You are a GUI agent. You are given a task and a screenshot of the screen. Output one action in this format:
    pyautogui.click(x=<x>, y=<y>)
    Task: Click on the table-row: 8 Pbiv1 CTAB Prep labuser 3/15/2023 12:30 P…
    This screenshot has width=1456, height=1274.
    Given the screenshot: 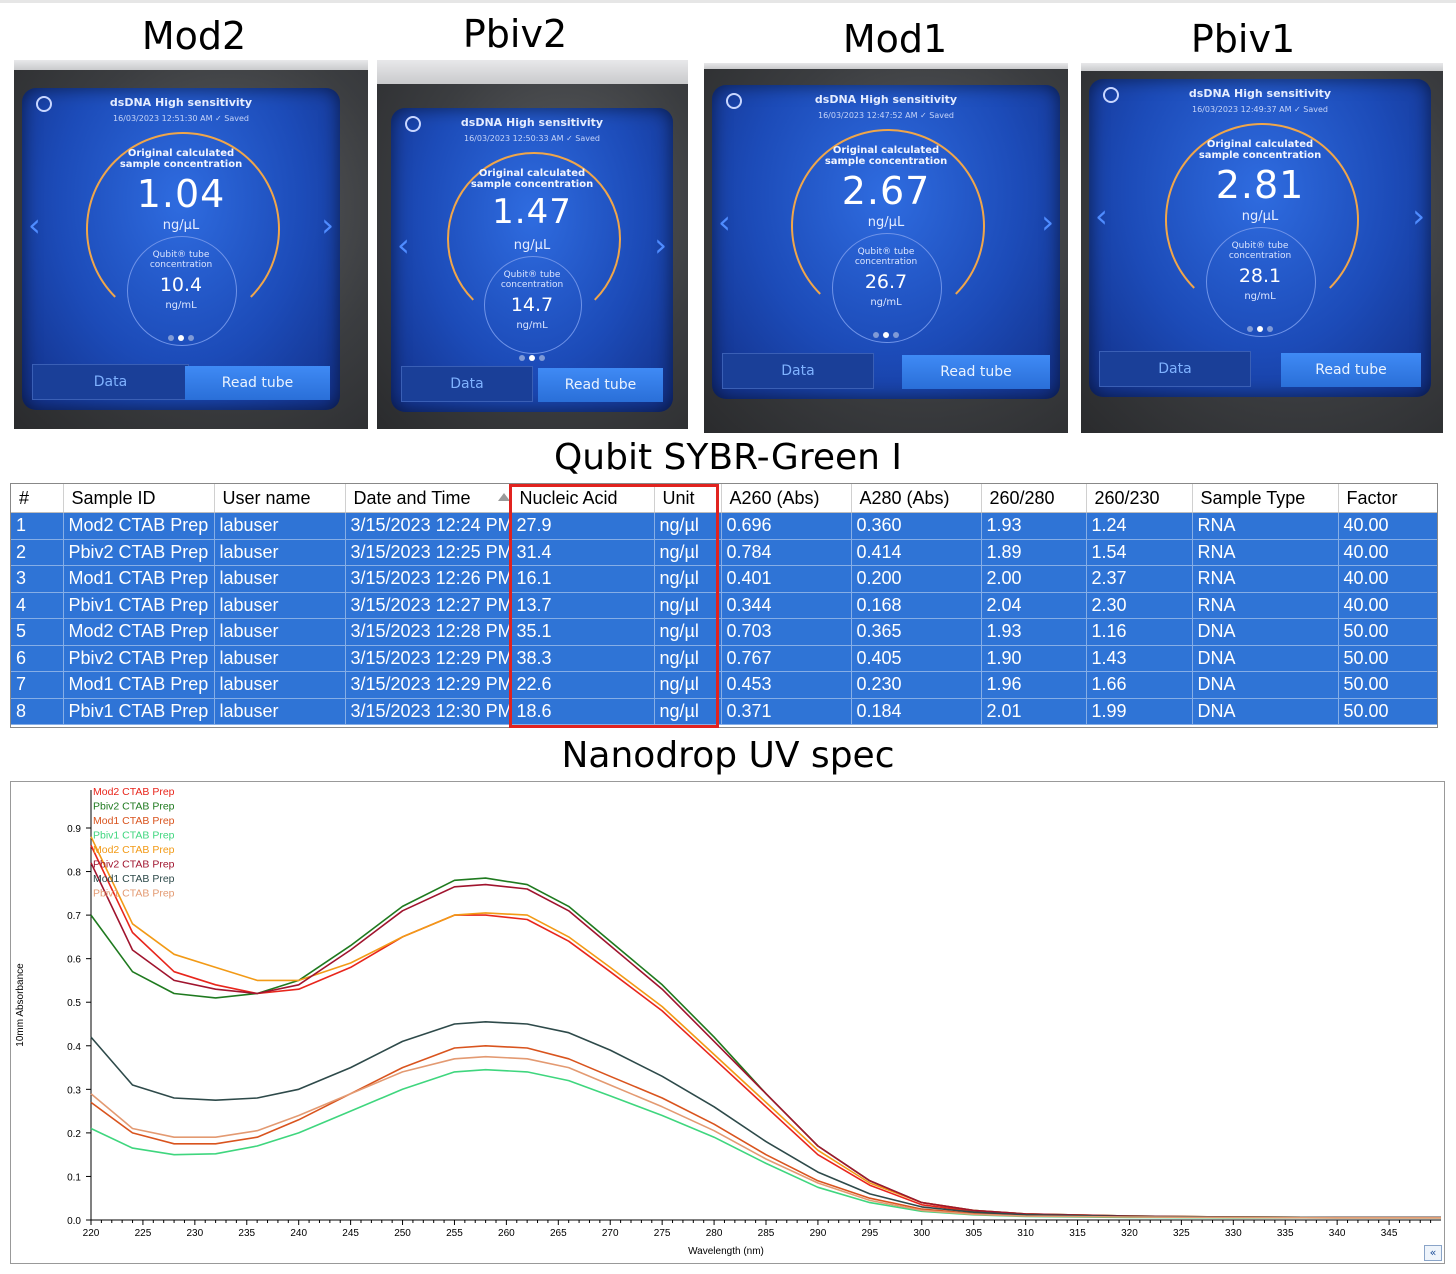 What is the action you would take?
    pyautogui.click(x=724, y=711)
    